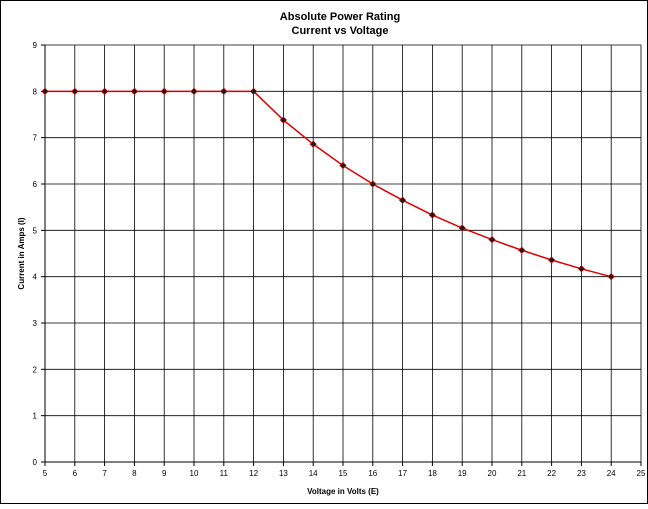 The image size is (648, 509). I want to click on x-tick-label: 7, so click(104, 473).